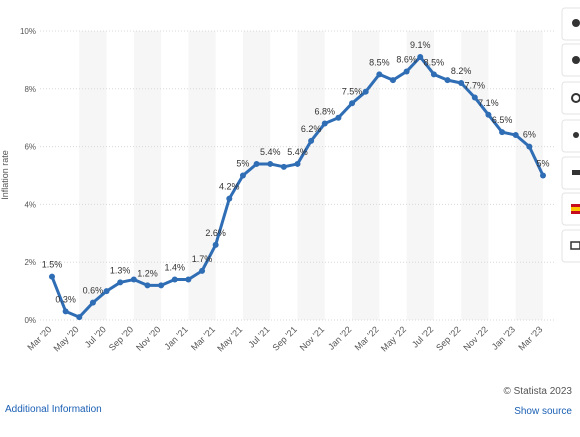 The width and height of the screenshot is (580, 437). What do you see at coordinates (28, 31) in the screenshot?
I see `y-tick-label: 10%` at bounding box center [28, 31].